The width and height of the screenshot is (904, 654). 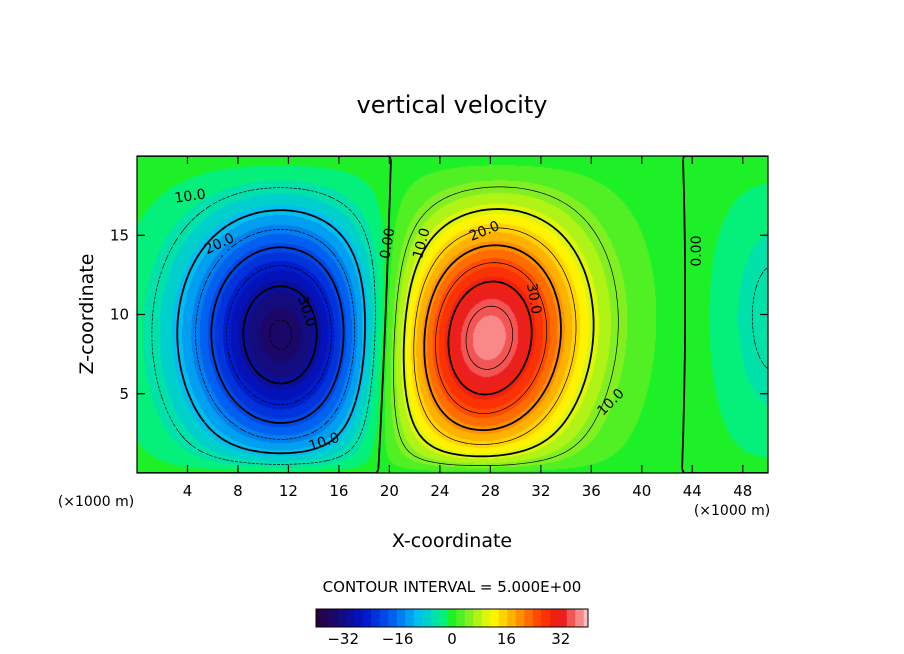 I want to click on contour-label-group-9: 0.00, so click(x=697, y=251).